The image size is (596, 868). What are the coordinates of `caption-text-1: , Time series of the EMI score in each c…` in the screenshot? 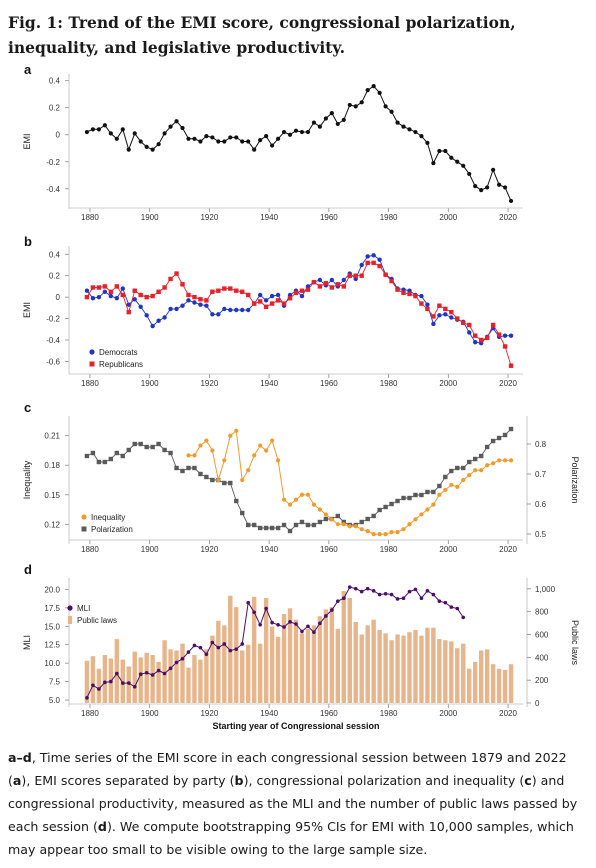 It's located at (287, 769).